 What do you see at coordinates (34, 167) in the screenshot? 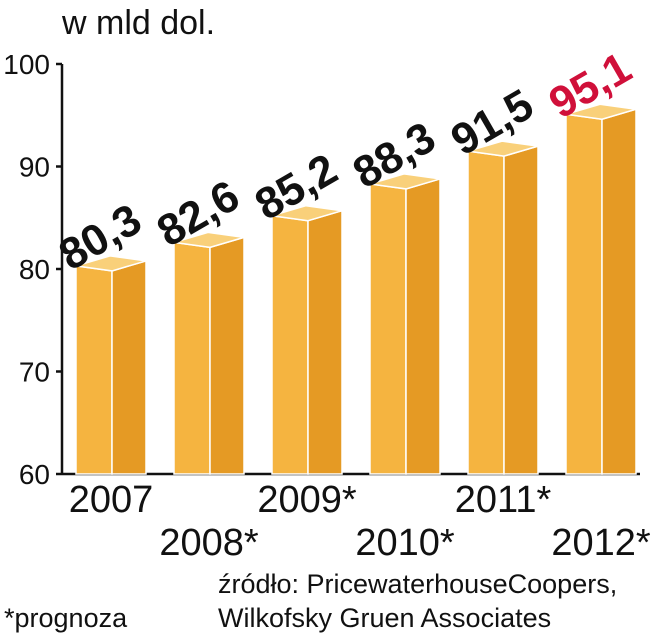
I see `y-tick-label: 90` at bounding box center [34, 167].